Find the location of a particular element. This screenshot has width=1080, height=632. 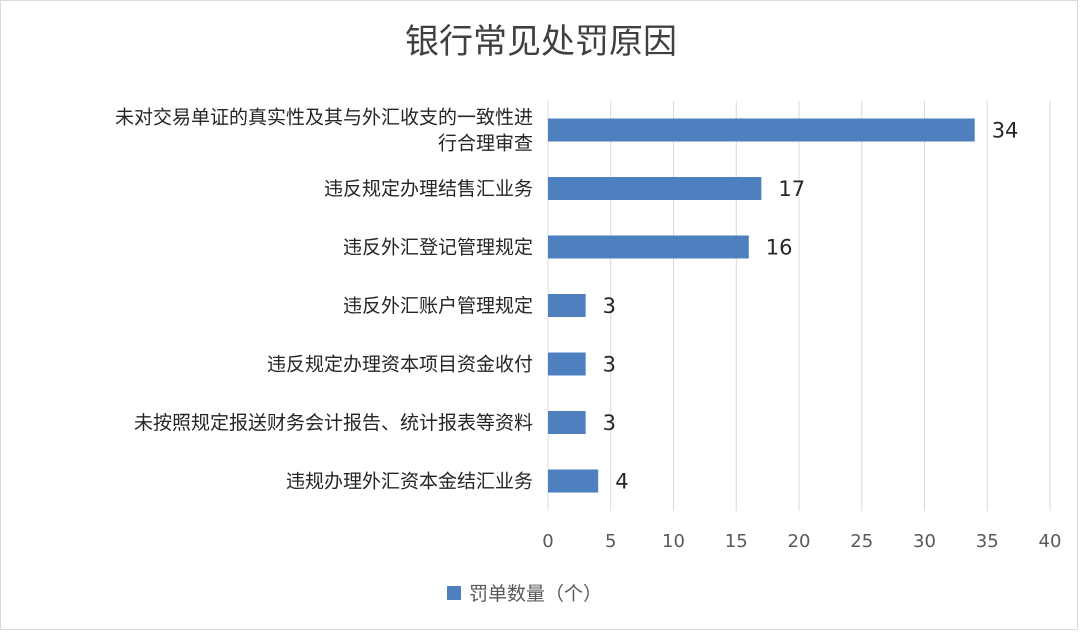

category-label: 违规办理外汇资本金结汇业务 is located at coordinates (409, 482).